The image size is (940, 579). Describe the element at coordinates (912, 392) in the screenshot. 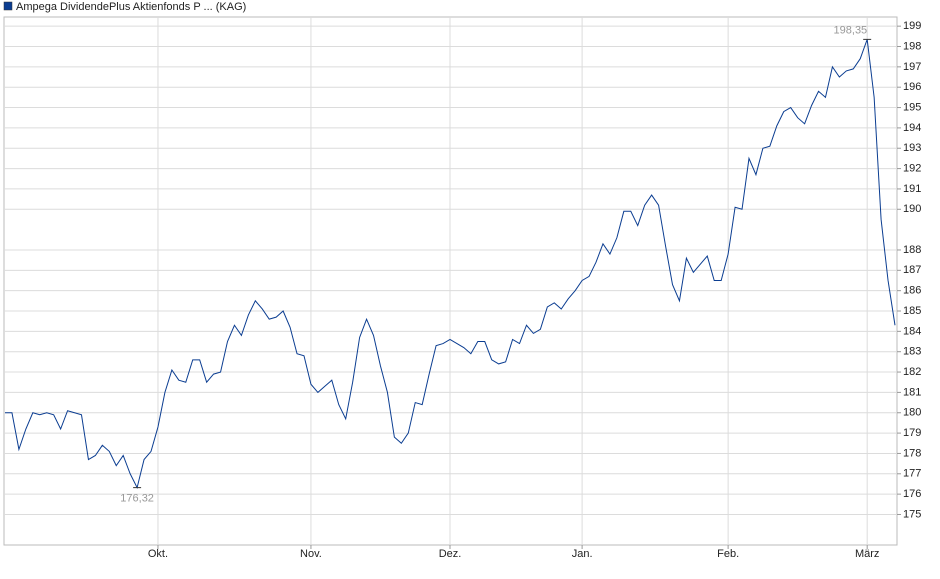

I see `y-tick-label: 181` at that location.